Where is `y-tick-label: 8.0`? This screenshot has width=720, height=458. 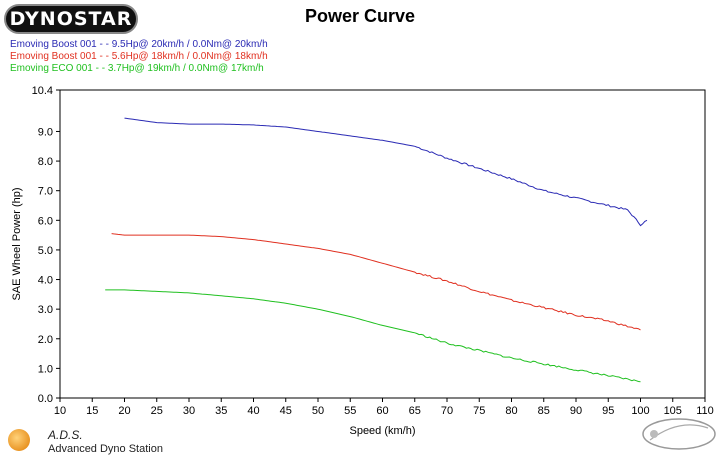 y-tick-label: 8.0 is located at coordinates (45, 162).